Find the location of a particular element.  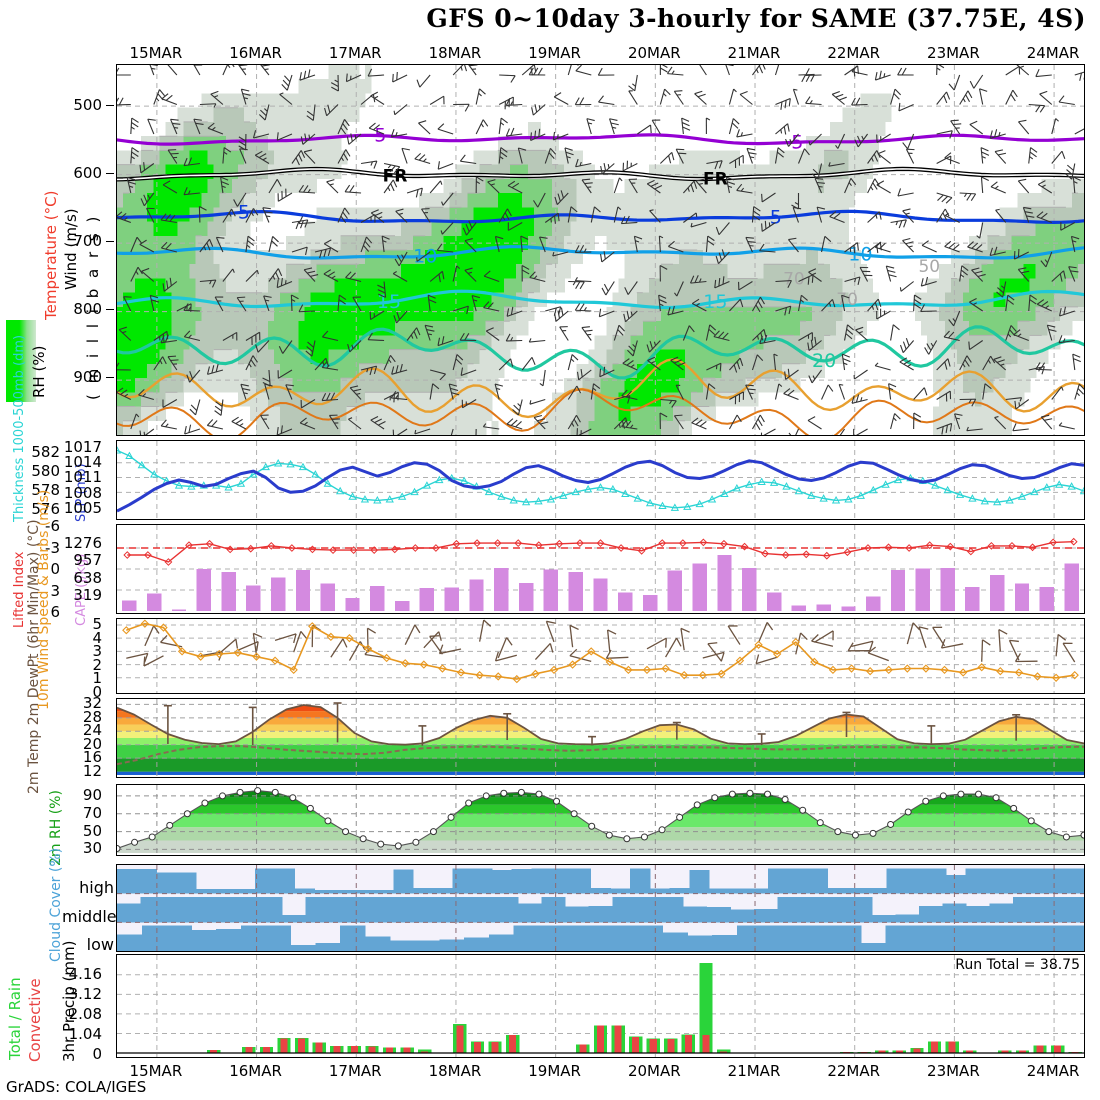

axis-tick-label: 70 is located at coordinates (92, 812).